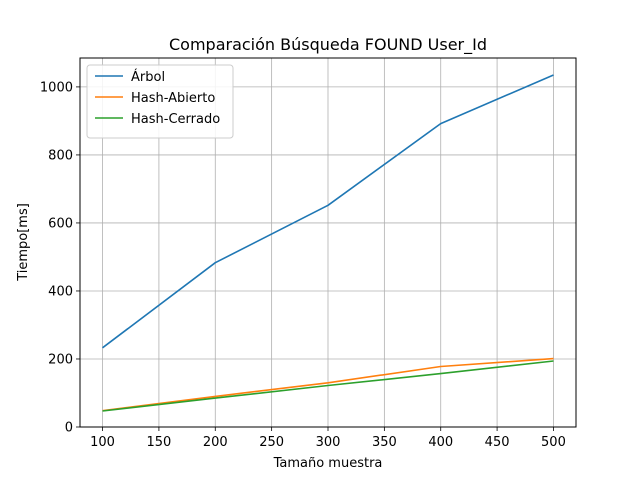 The height and width of the screenshot is (480, 640). What do you see at coordinates (215, 442) in the screenshot?
I see `x-tick-label: 200` at bounding box center [215, 442].